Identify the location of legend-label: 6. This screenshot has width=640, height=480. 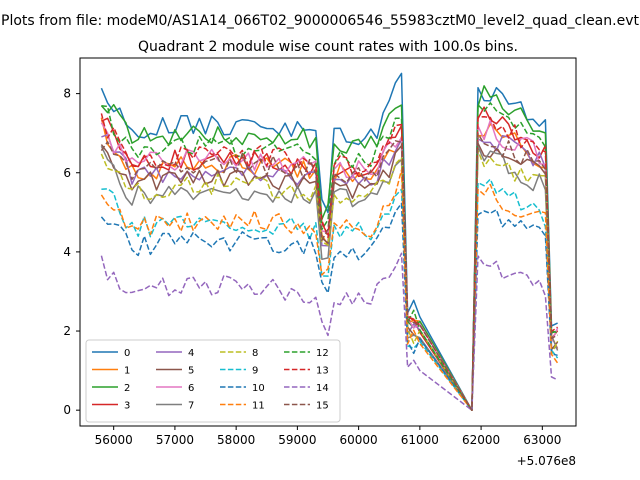
(191, 388).